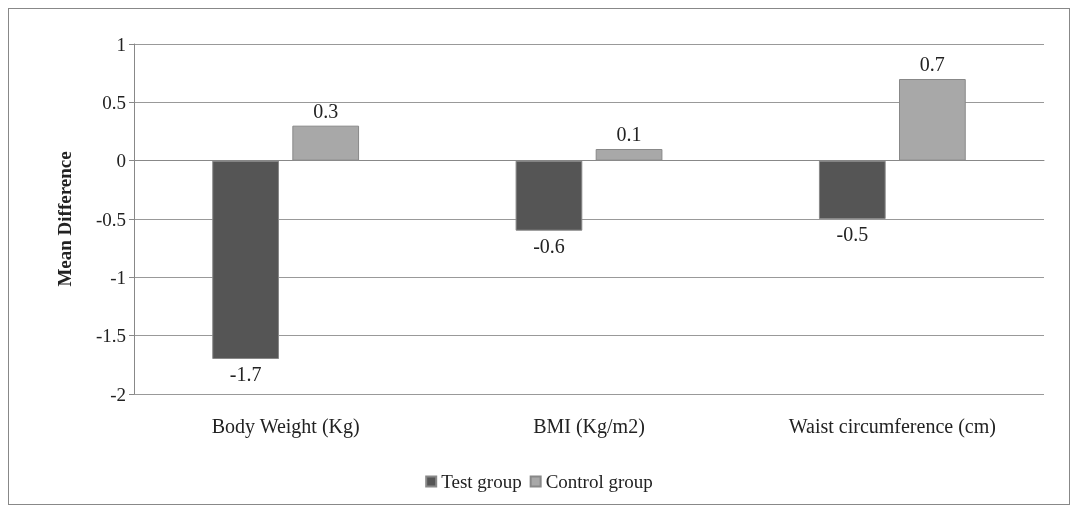 The height and width of the screenshot is (515, 1081). I want to click on data-label: 0.7, so click(932, 64).